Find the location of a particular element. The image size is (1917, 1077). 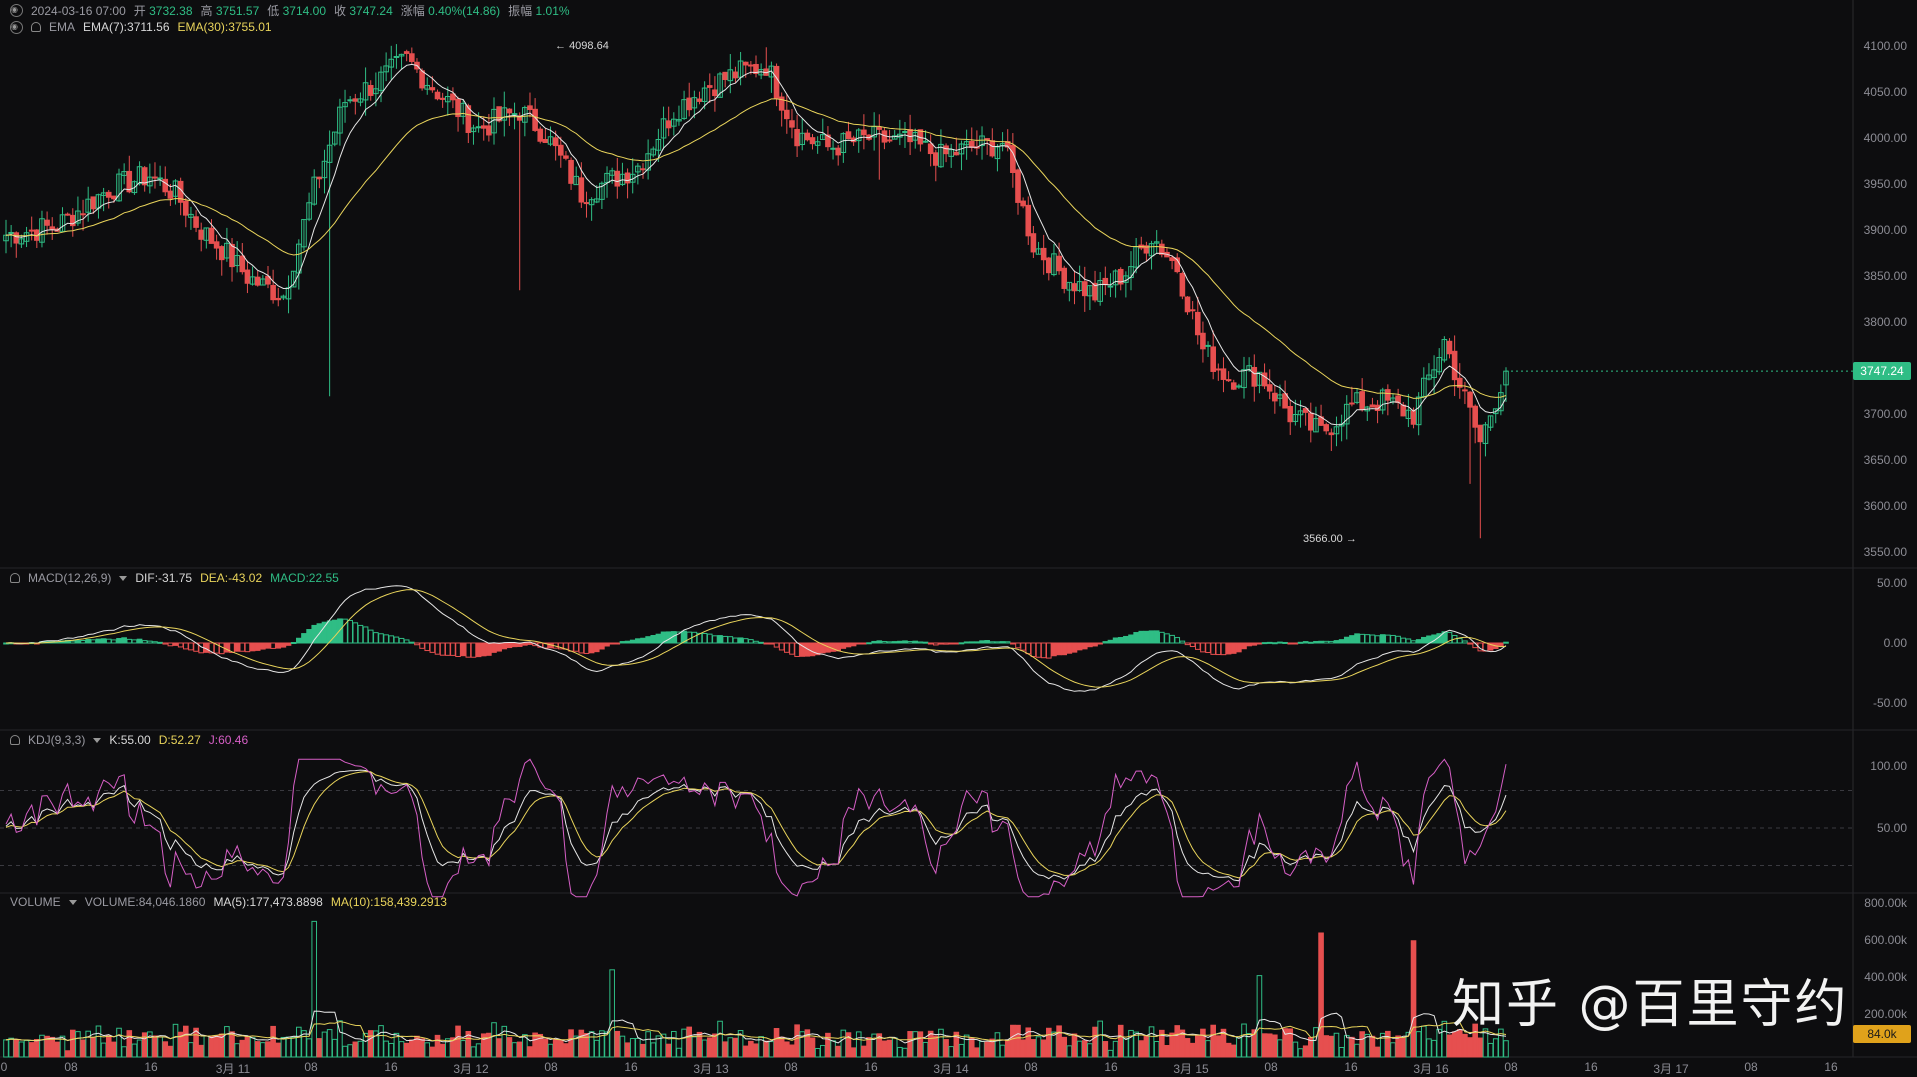

volume-axis-label: 200.00k is located at coordinates (1885, 1014).